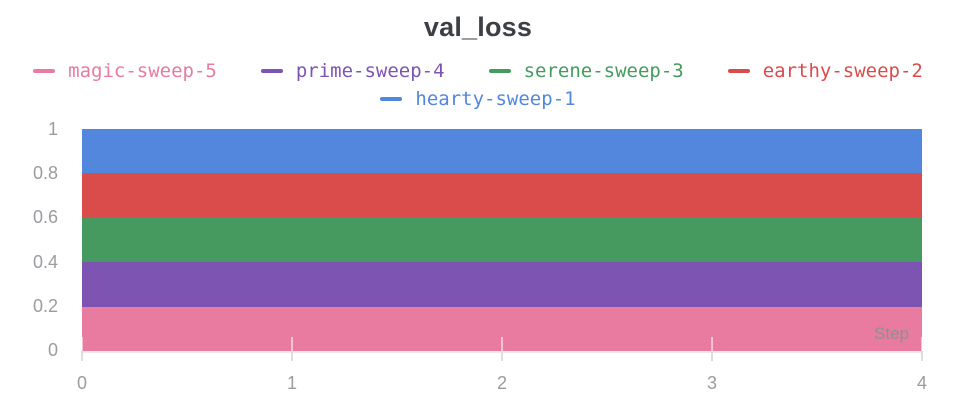 This screenshot has width=956, height=420. What do you see at coordinates (45, 305) in the screenshot?
I see `y-tick-label: 0.2` at bounding box center [45, 305].